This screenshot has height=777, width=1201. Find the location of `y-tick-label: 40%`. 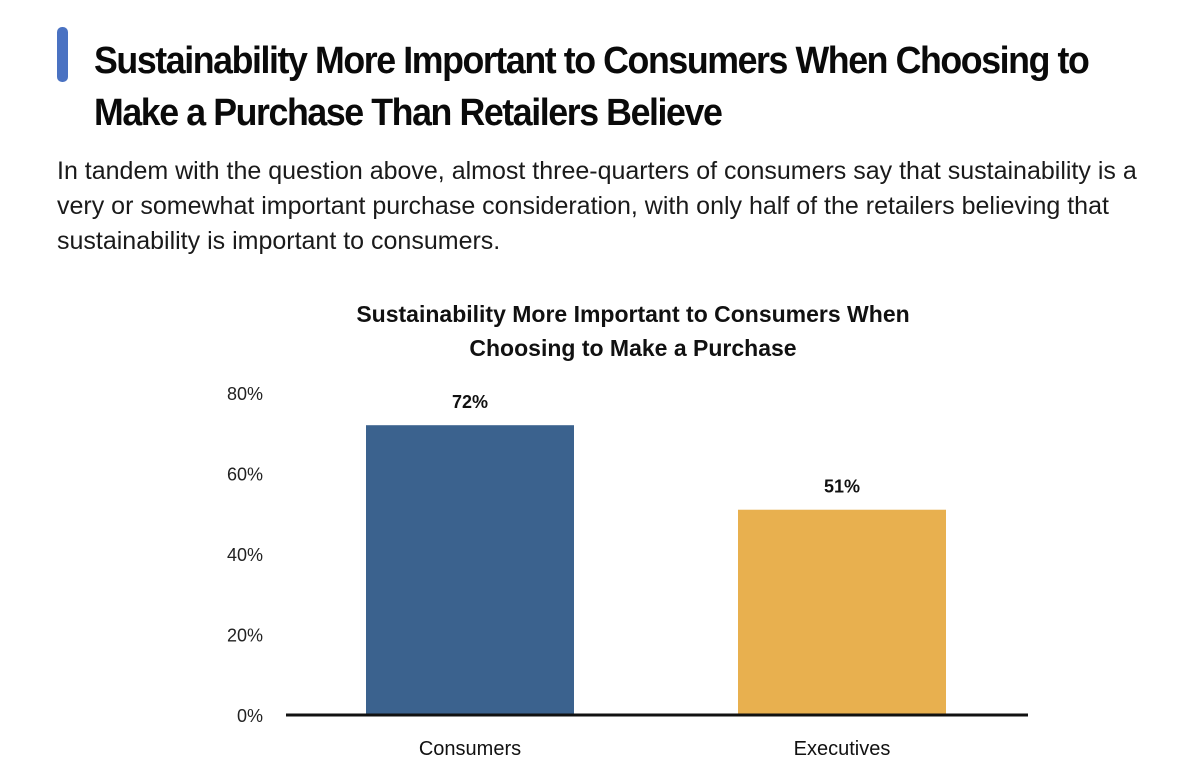

y-tick-label: 40% is located at coordinates (245, 555).